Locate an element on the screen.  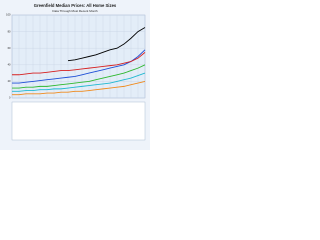
y-tick-label: 80 is located at coordinates (9, 31).